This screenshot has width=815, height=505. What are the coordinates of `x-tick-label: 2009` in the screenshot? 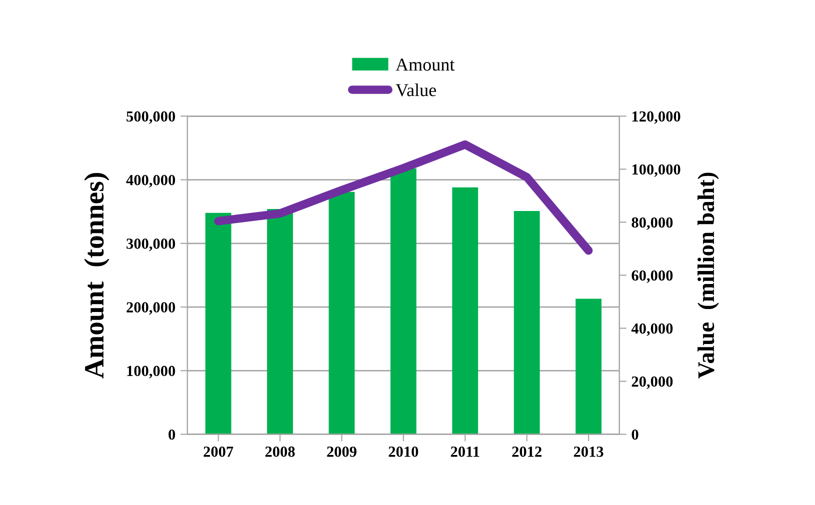 It's located at (341, 451).